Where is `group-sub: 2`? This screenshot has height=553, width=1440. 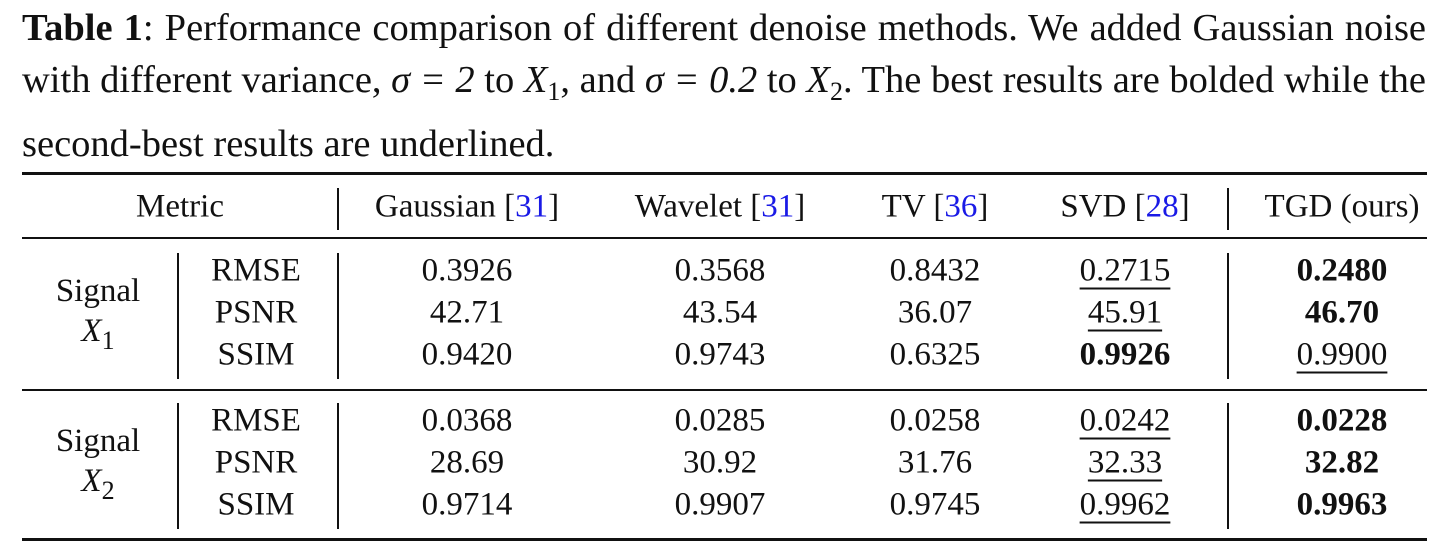
group-sub: 2 is located at coordinates (108, 490).